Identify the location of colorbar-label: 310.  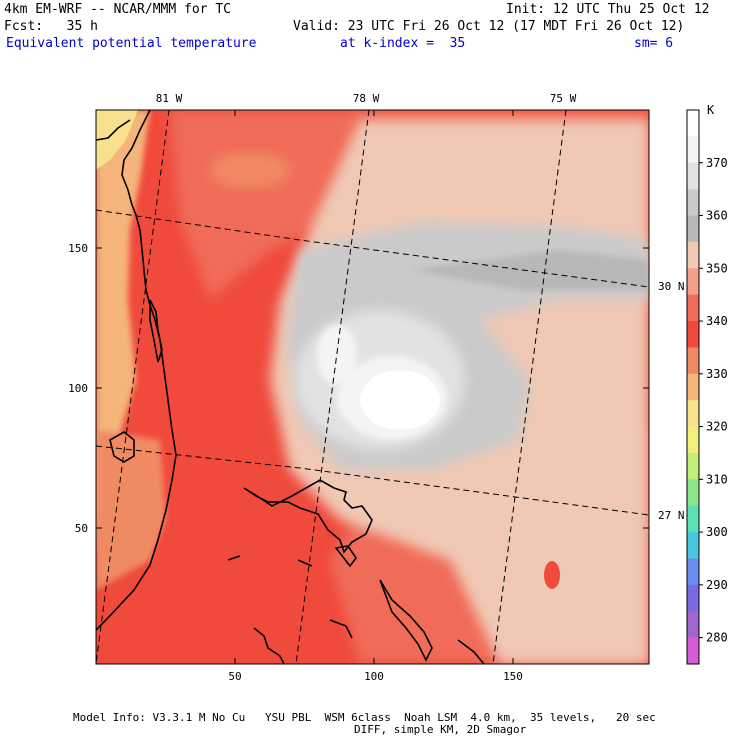
(717, 479).